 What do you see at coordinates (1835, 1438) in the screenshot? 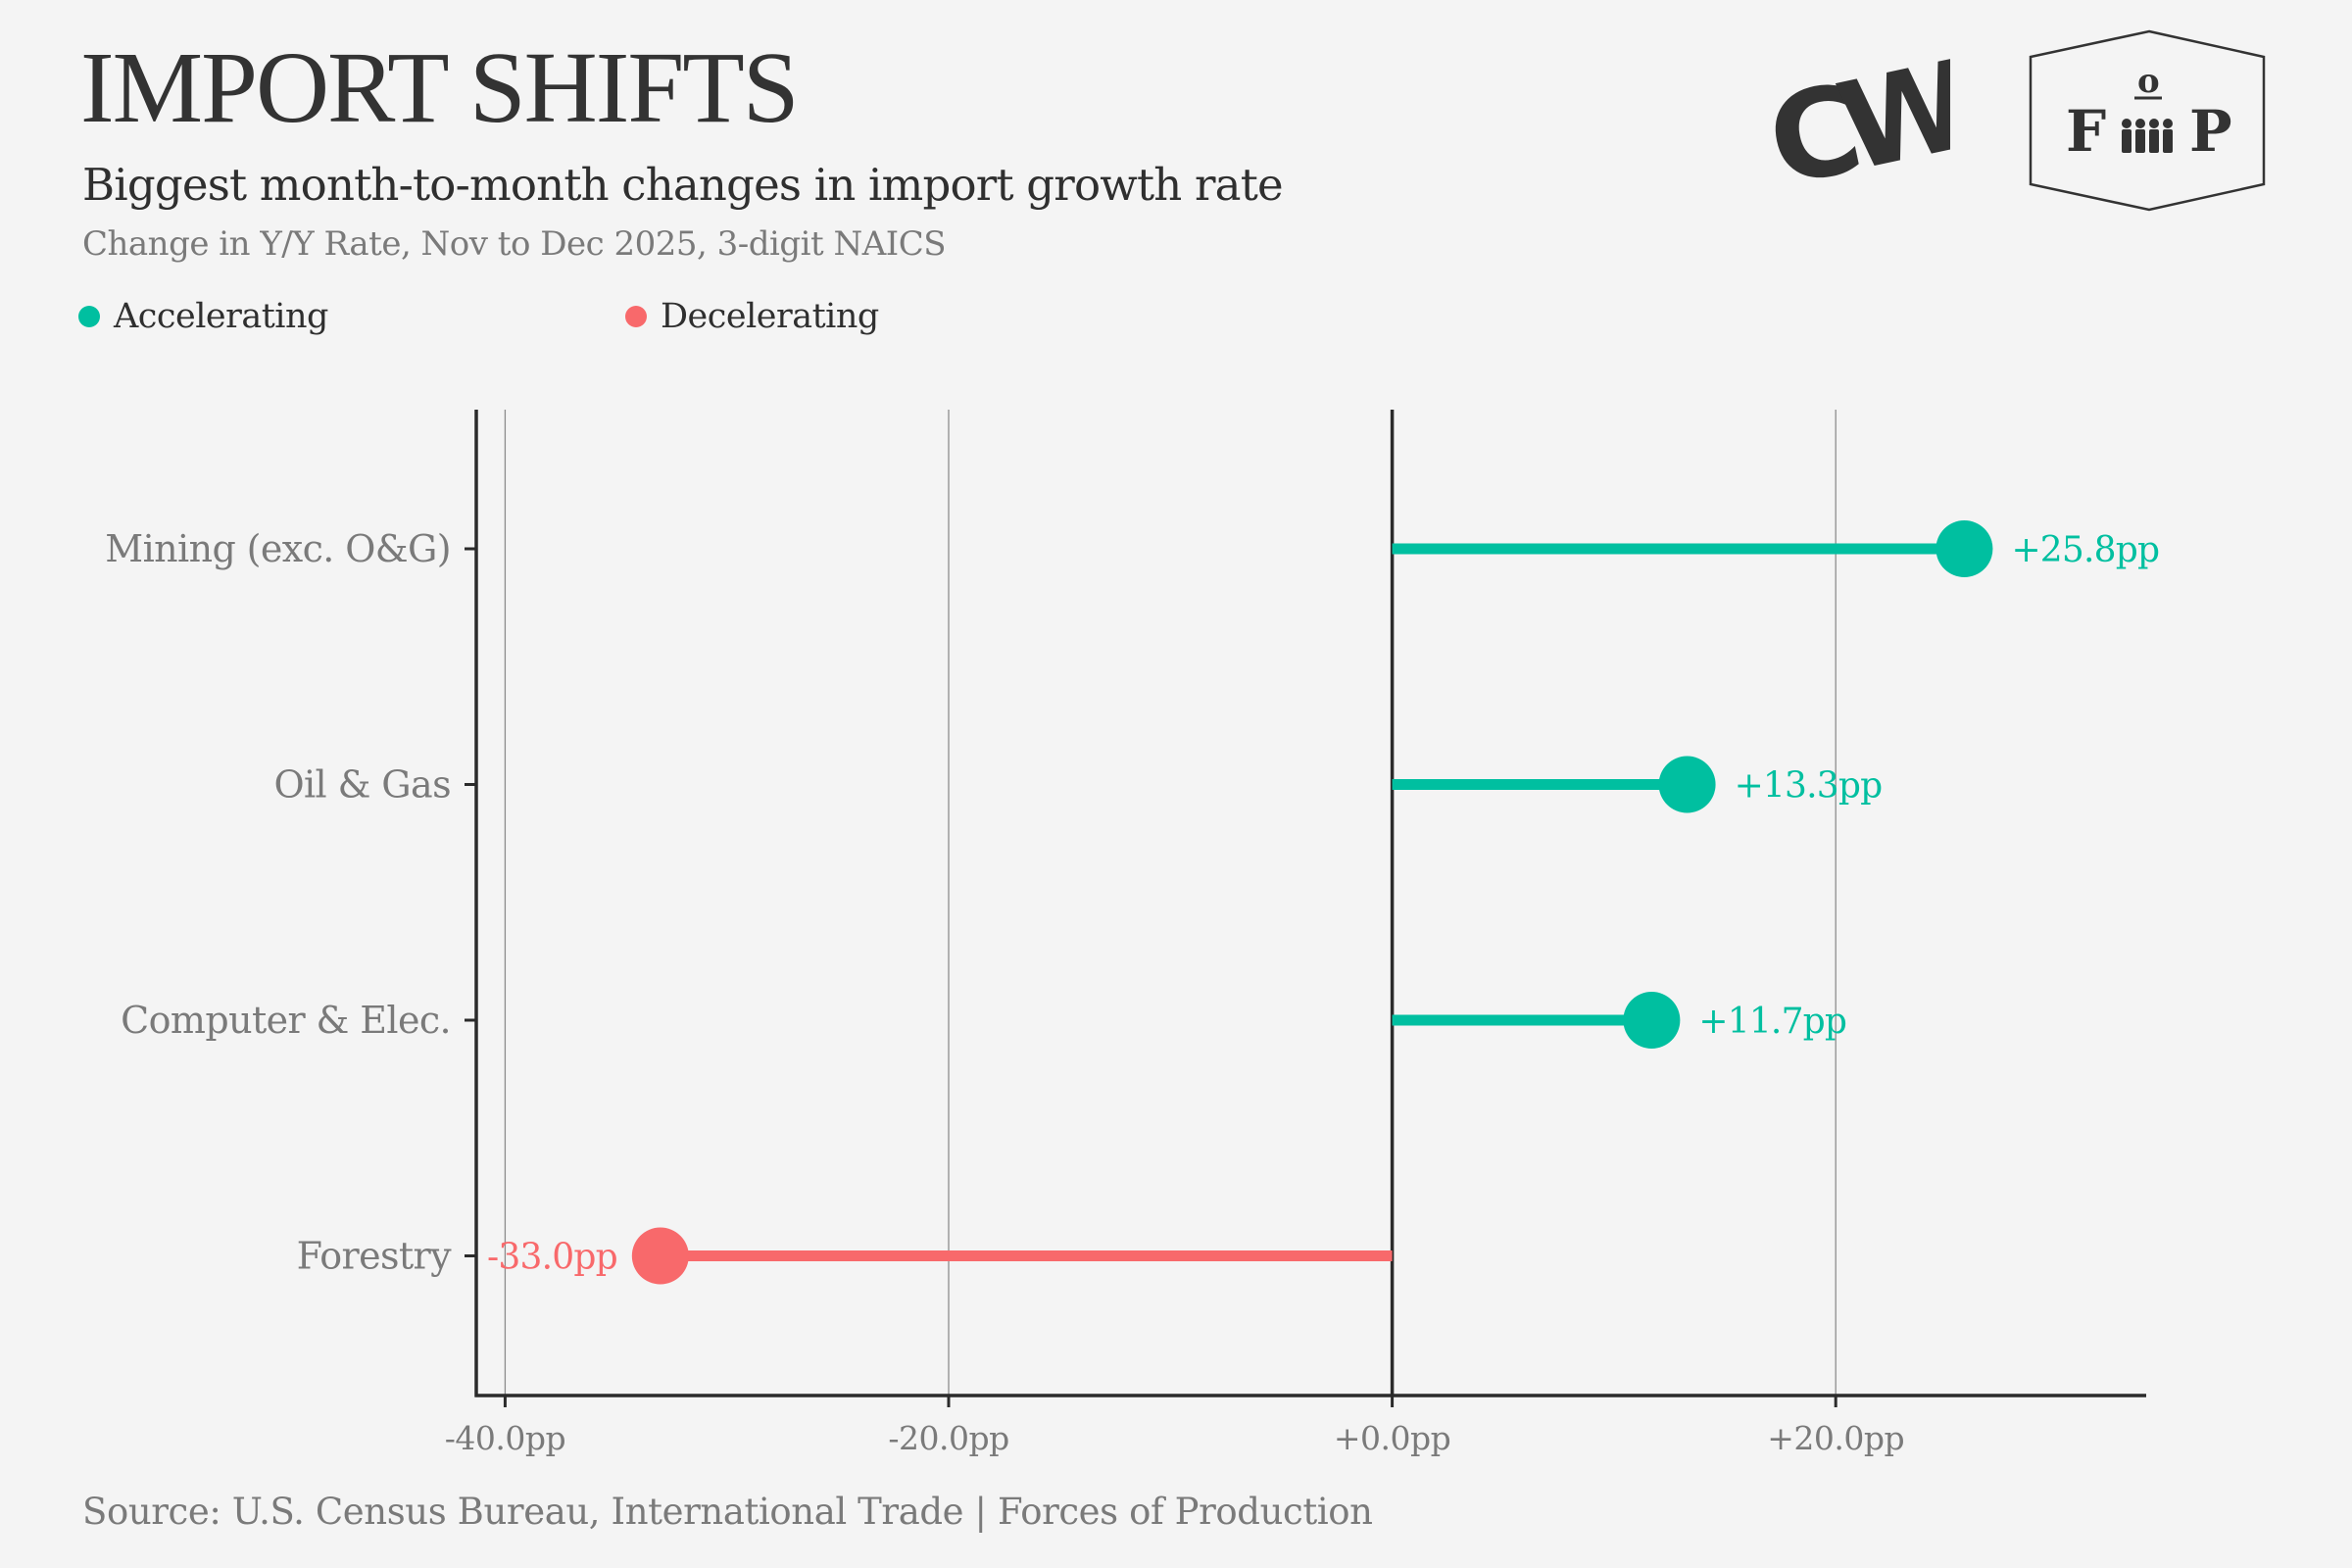
I see `x-tick-label-3: +20.0pp` at bounding box center [1835, 1438].